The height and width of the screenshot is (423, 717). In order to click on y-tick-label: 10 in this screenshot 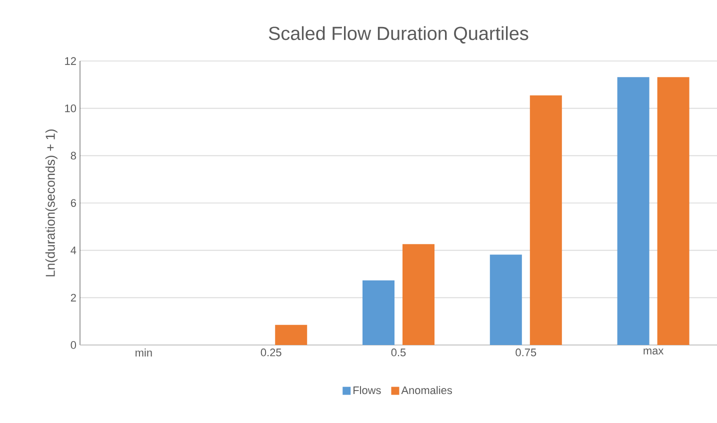, I will do `click(70, 108)`.